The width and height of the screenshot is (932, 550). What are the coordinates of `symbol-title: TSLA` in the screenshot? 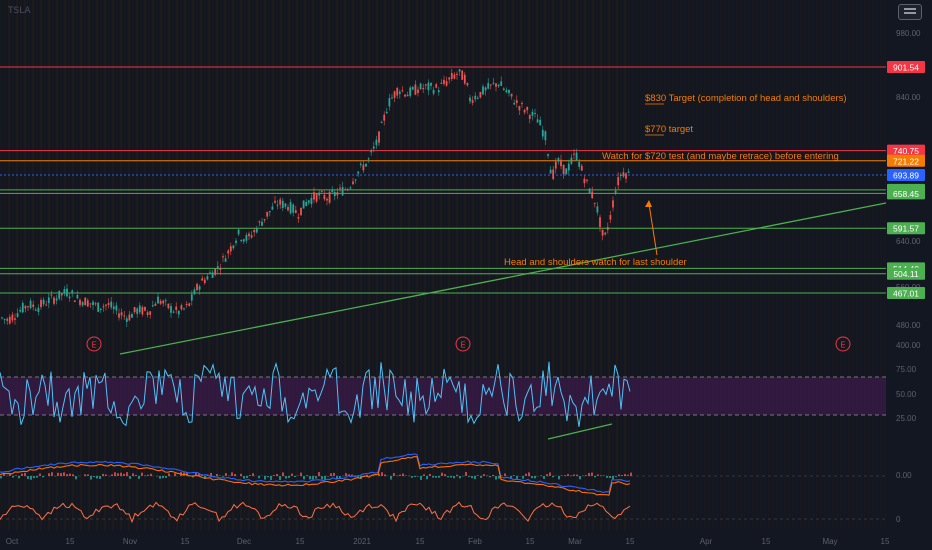 It's located at (19, 11).